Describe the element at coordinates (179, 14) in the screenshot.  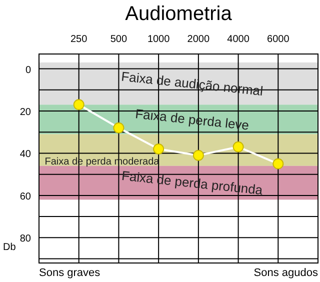
I see `chart-title: Audiometria` at that location.